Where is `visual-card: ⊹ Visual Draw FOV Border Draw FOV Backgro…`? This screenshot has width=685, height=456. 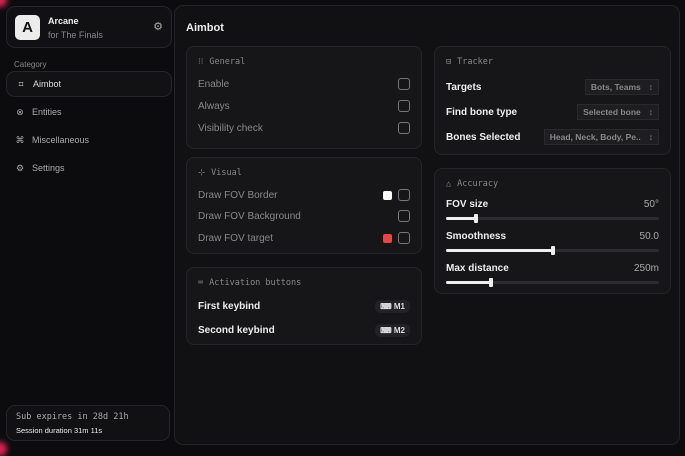
visual-card: ⊹ Visual Draw FOV Border Draw FOV Backgro… is located at coordinates (304, 205).